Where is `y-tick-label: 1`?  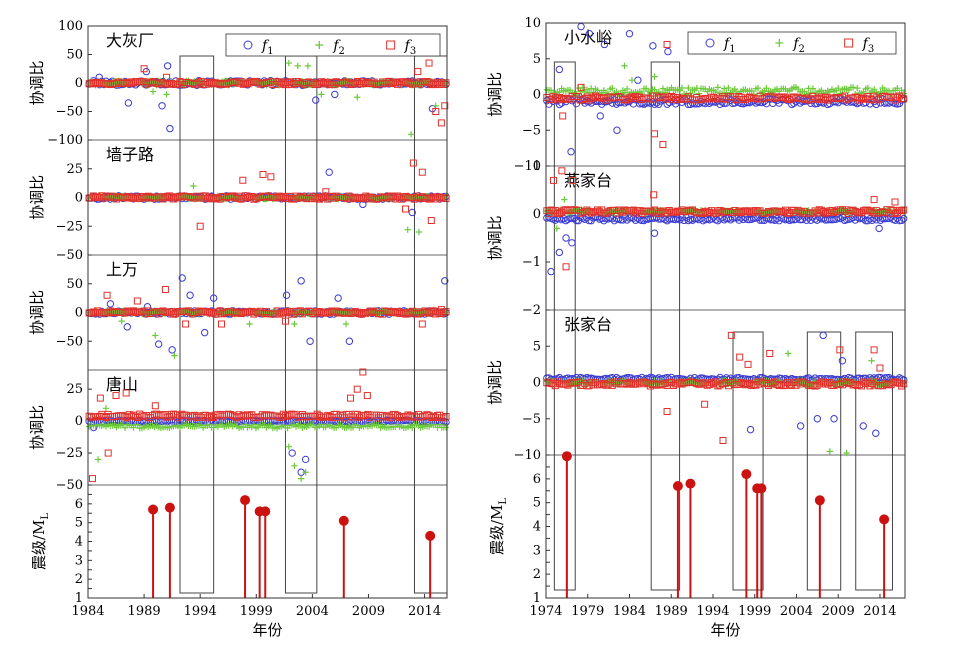
y-tick-label: 1 is located at coordinates (537, 166).